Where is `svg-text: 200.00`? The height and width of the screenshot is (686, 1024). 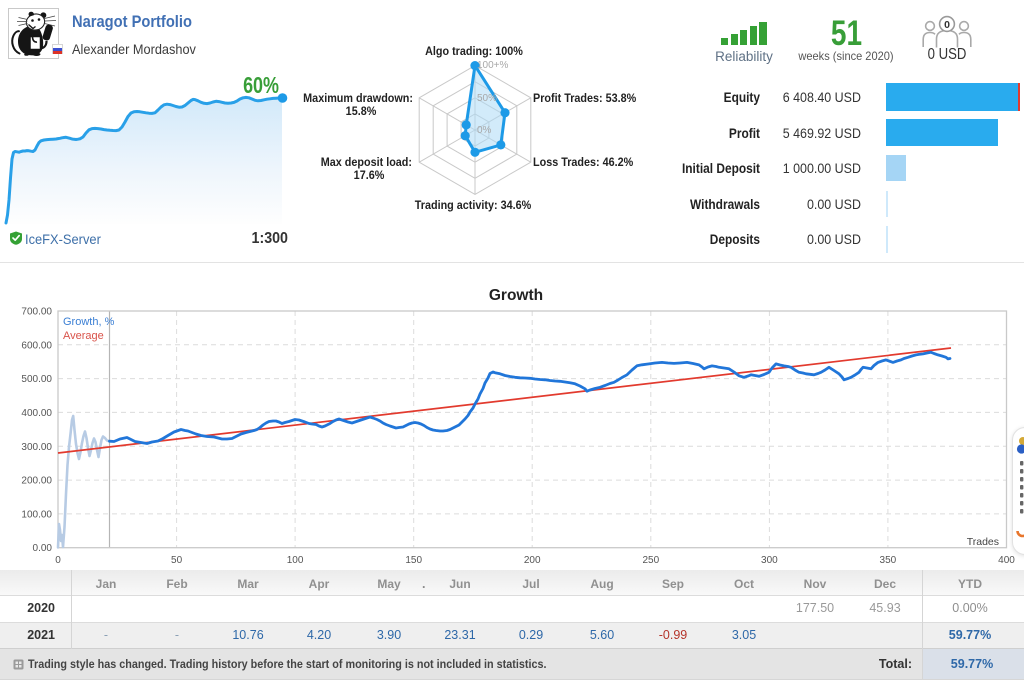 svg-text: 200.00 is located at coordinates (36, 481).